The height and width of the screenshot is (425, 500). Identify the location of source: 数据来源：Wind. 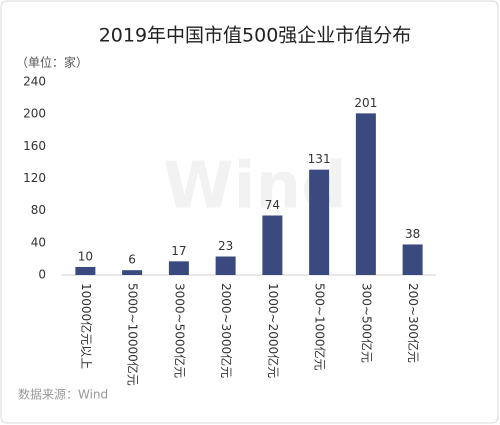
(63, 394).